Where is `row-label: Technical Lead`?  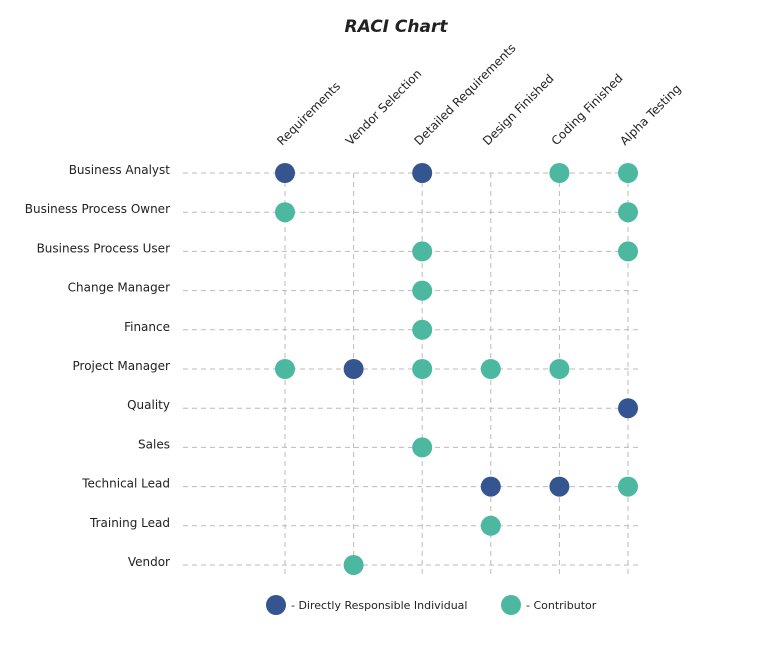 row-label: Technical Lead is located at coordinates (125, 484).